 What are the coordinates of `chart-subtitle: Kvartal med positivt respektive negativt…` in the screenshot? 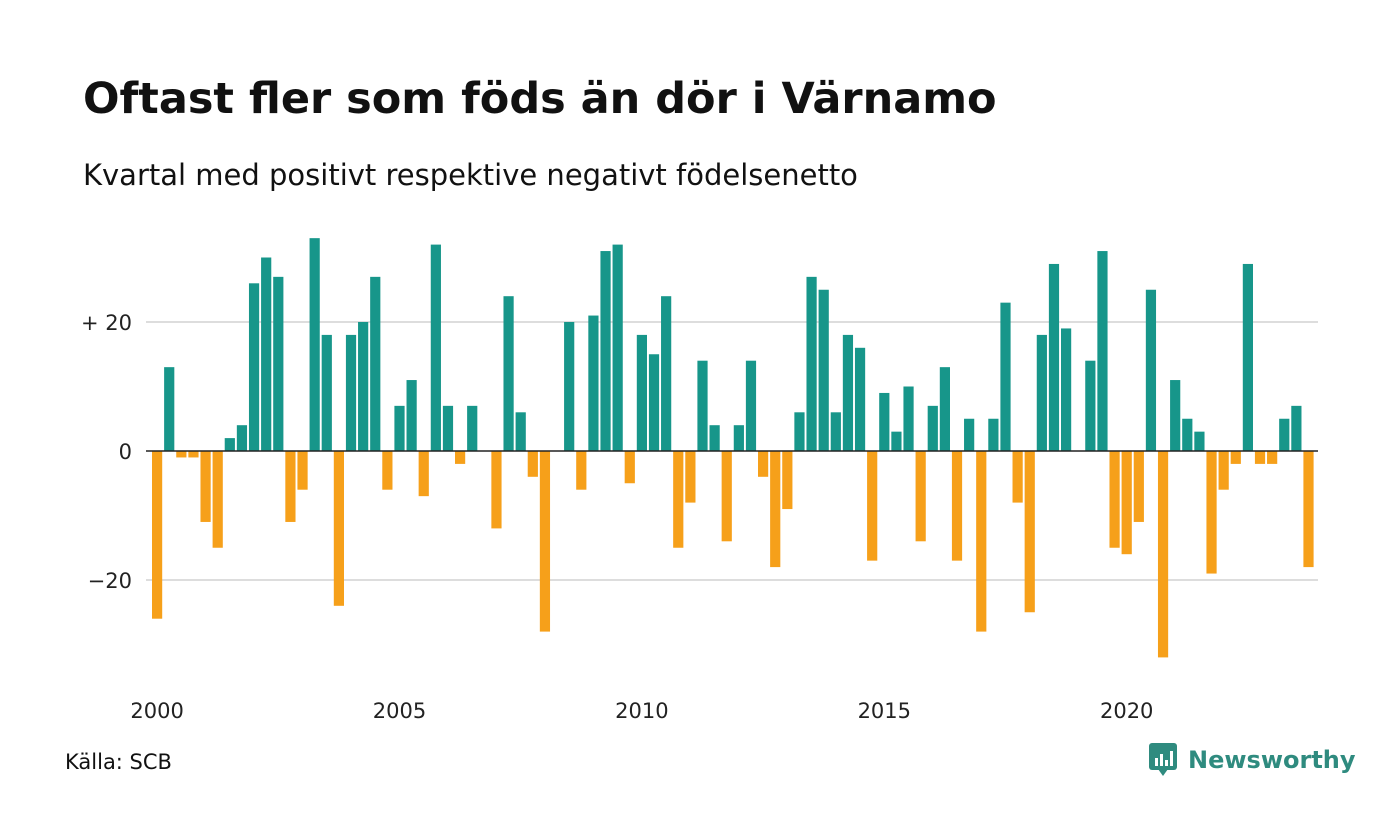 It's located at (470, 175).